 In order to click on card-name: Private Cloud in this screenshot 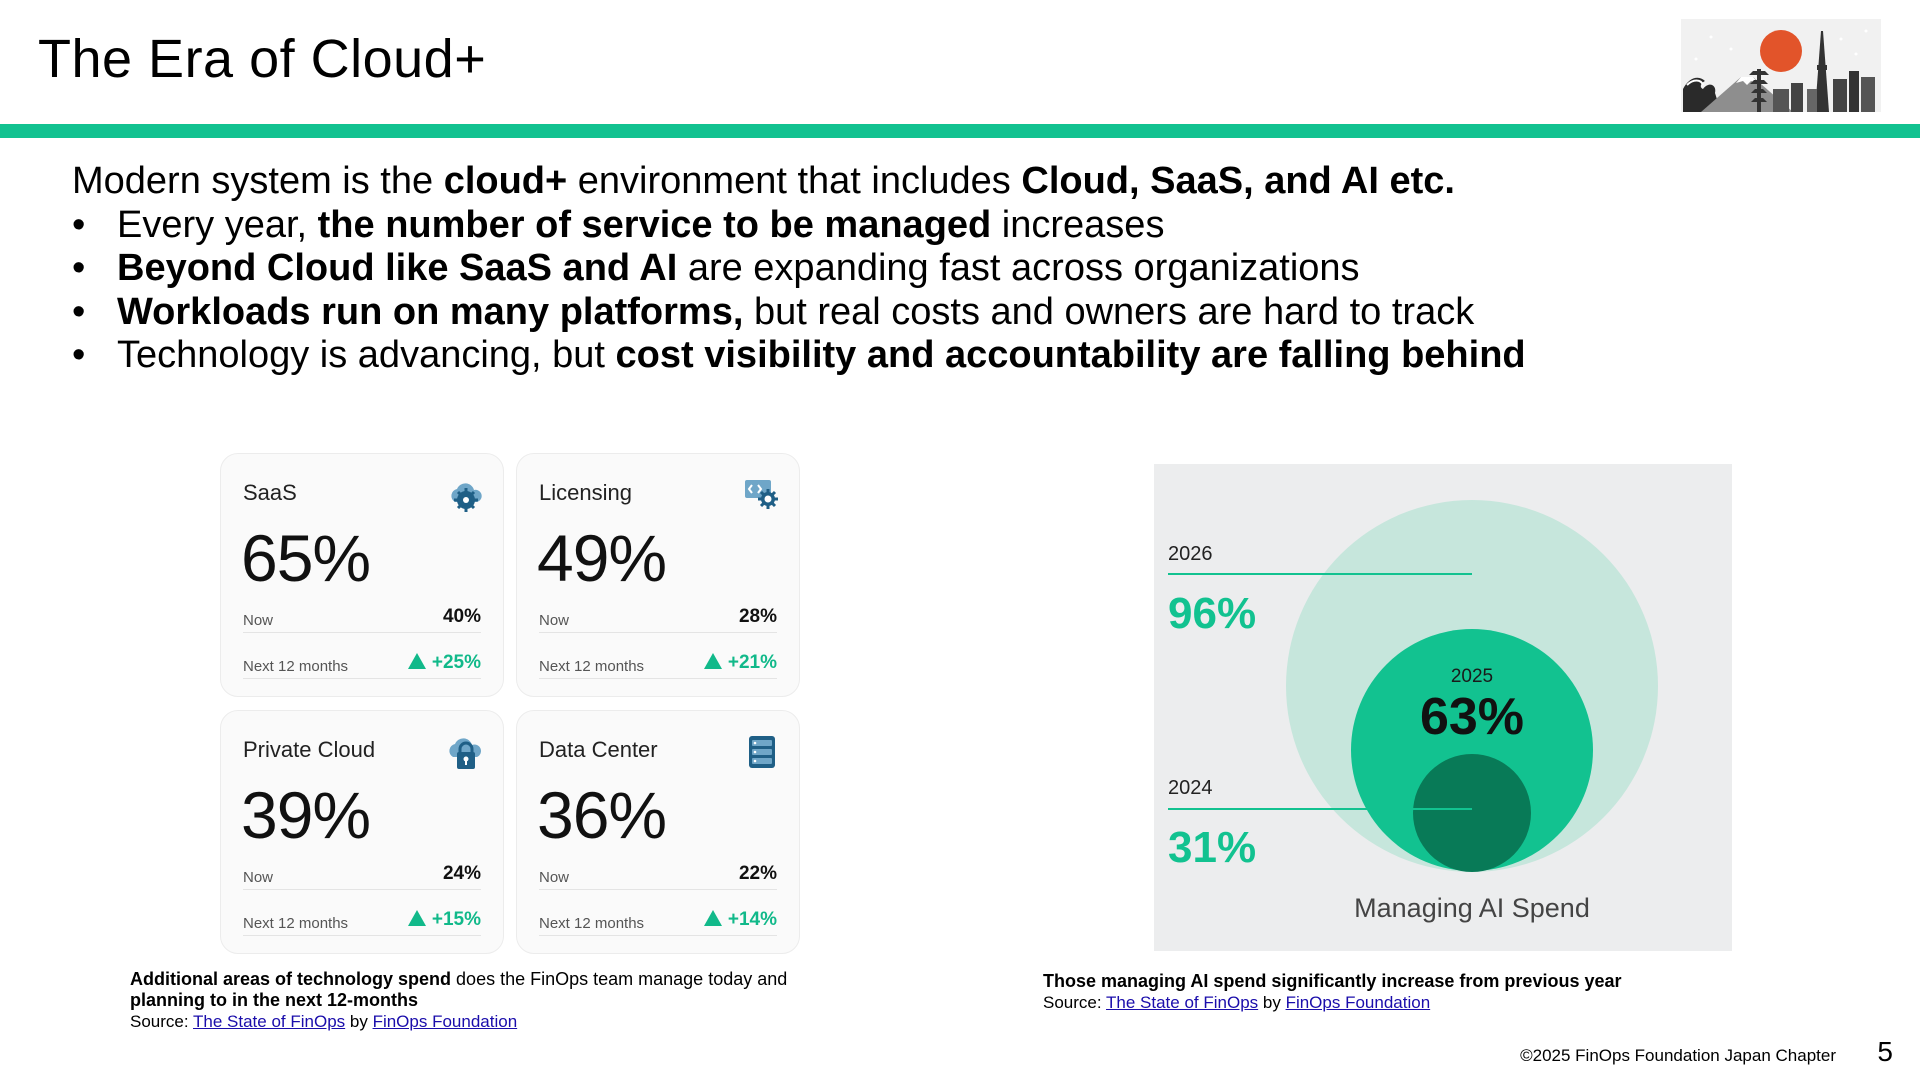, I will do `click(309, 749)`.